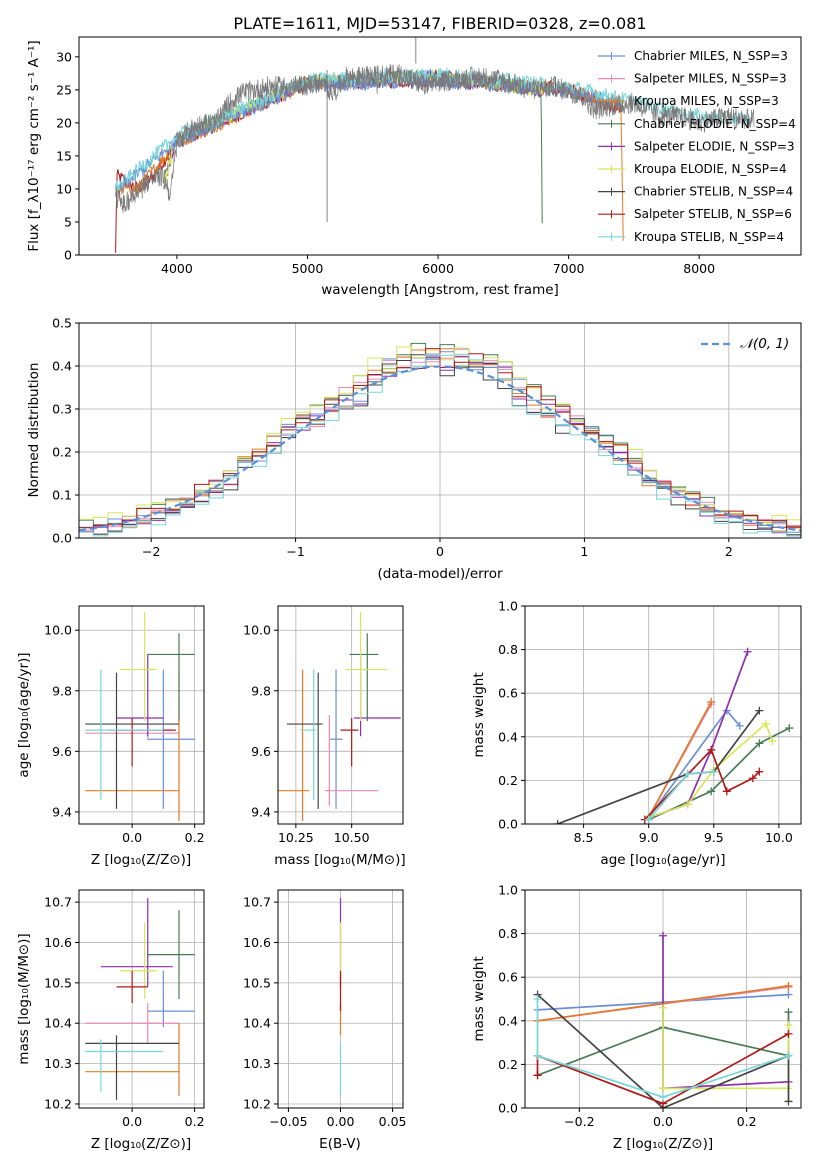 The height and width of the screenshot is (1170, 819). I want to click on spectrum-ylabel: Flux [f_λ10⁻¹⁷ erg cm⁻² s⁻¹ A⁻¹], so click(34, 145).